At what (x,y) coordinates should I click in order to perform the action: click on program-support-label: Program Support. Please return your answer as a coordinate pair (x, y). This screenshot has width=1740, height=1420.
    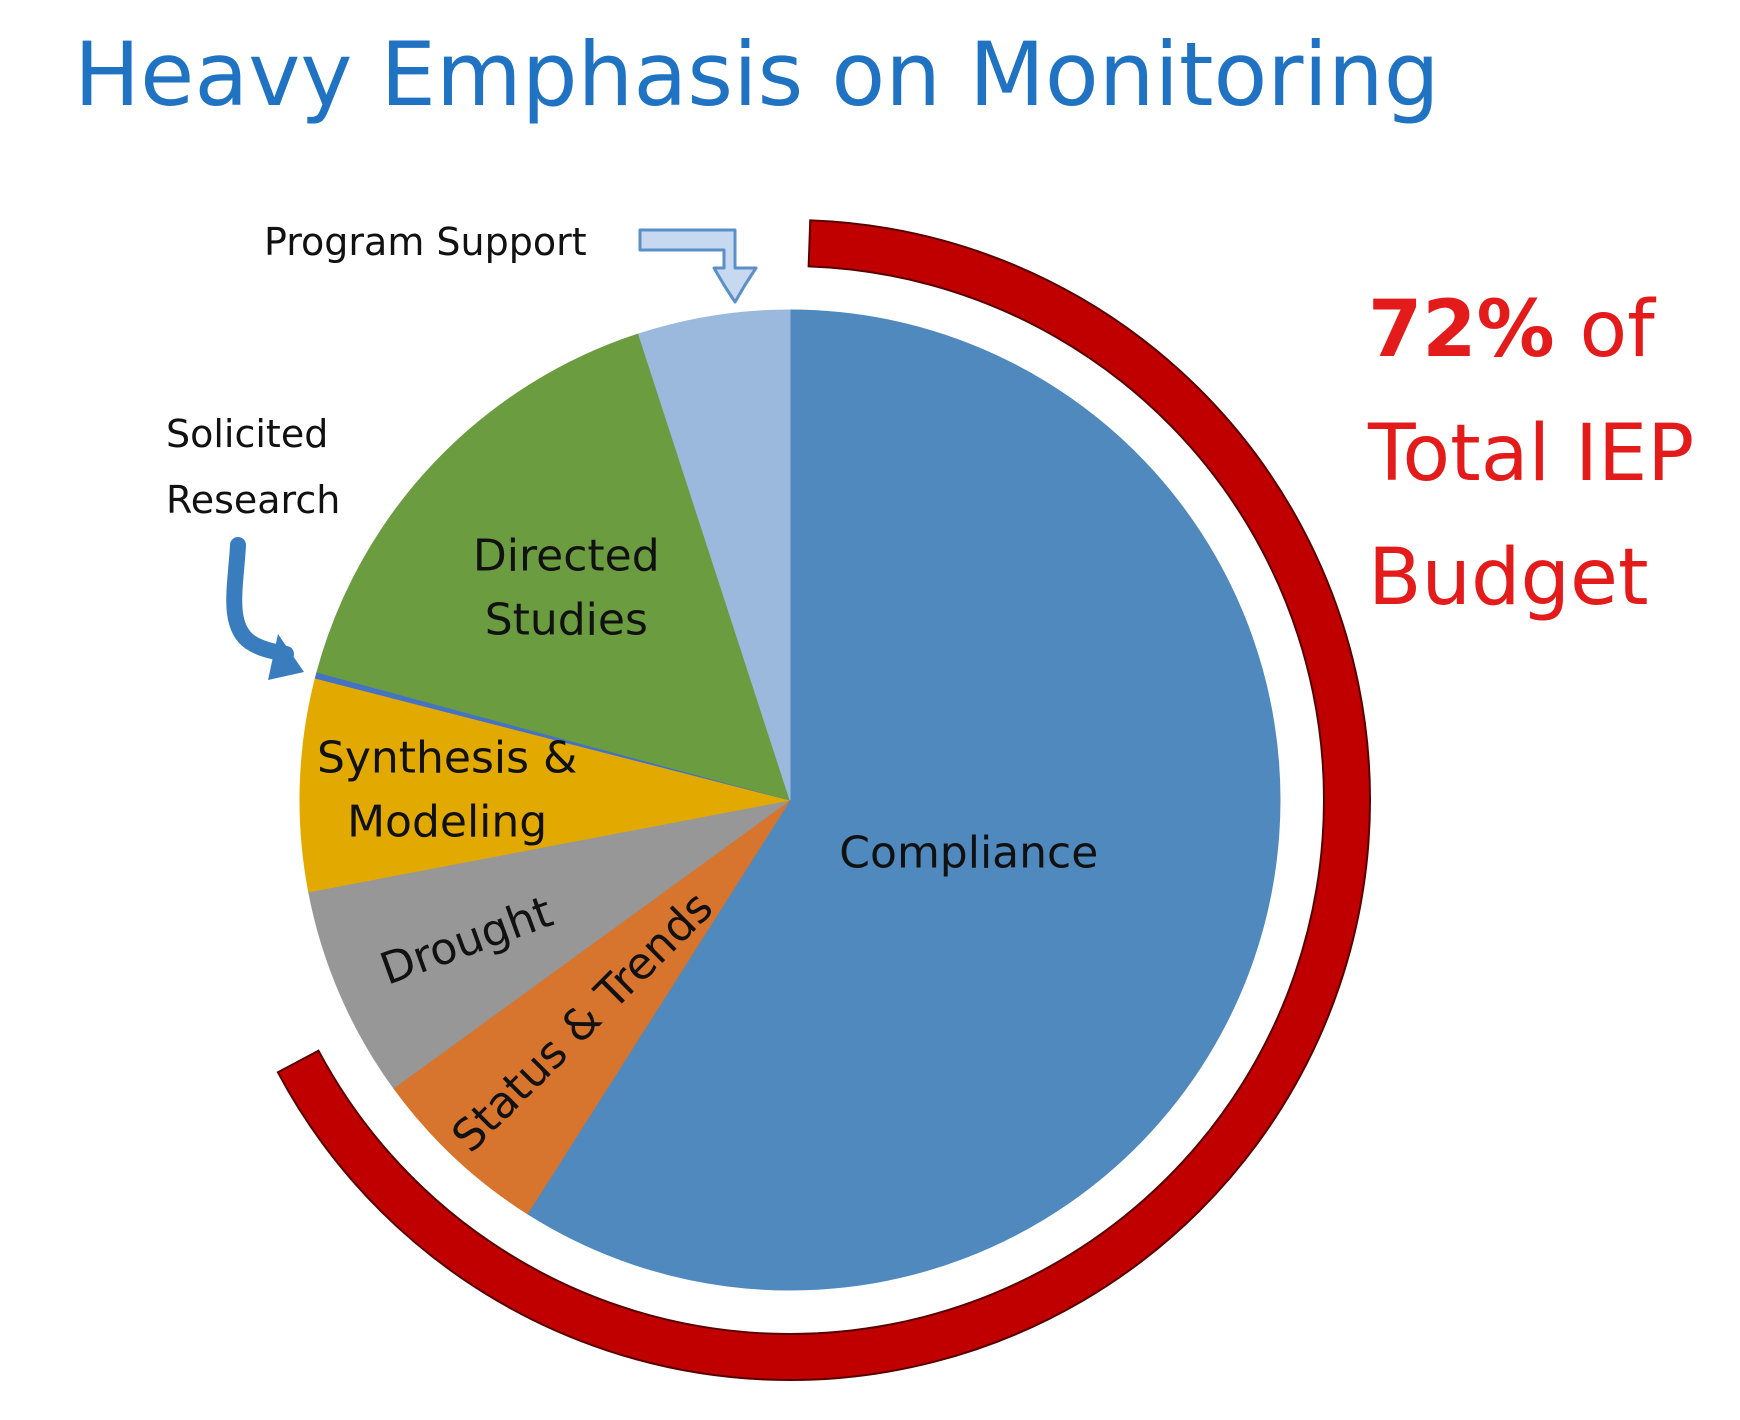
    Looking at the image, I should click on (425, 242).